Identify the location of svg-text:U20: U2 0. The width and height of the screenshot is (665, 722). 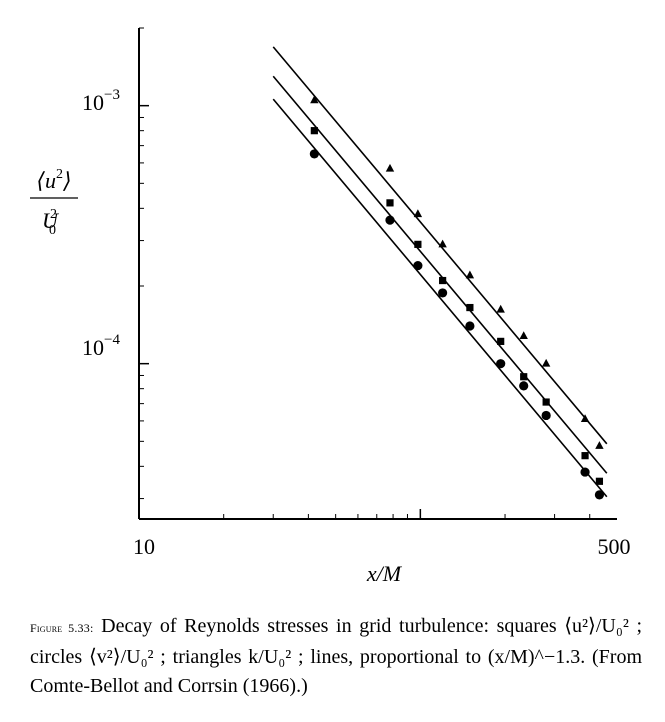
(51, 222).